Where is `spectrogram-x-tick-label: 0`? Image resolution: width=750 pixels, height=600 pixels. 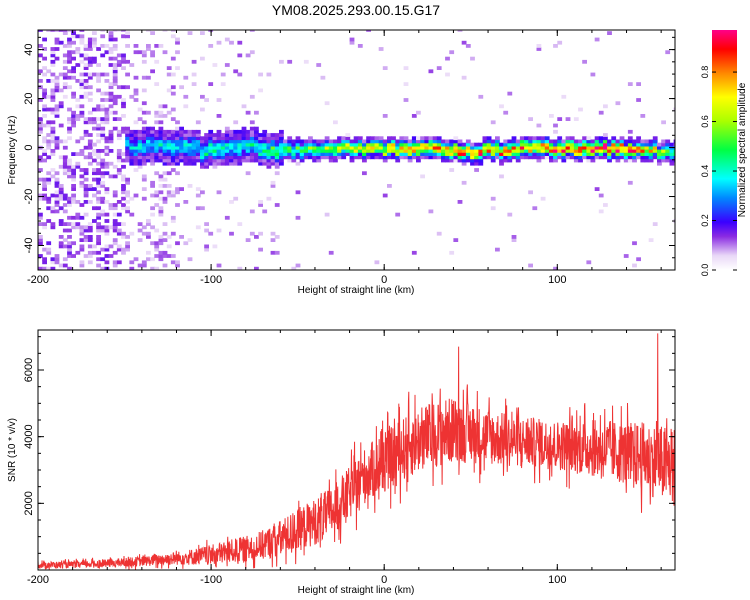
spectrogram-x-tick-label: 0 is located at coordinates (384, 280).